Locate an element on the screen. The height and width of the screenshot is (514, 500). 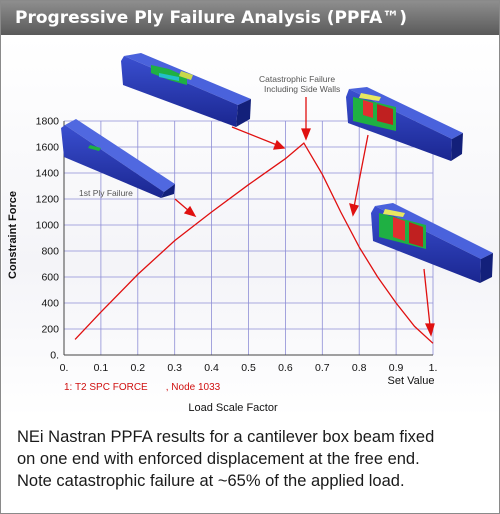
annotation-catastrophic-line1: Catastrophic Failure is located at coordinates (297, 79).